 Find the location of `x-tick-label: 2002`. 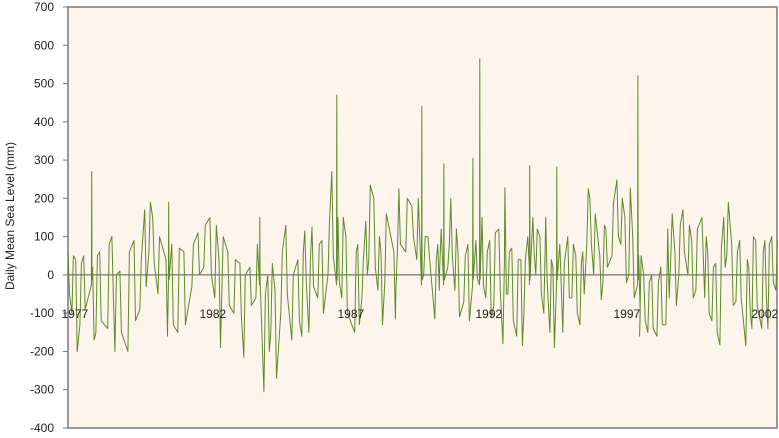

x-tick-label: 2002 is located at coordinates (764, 314).